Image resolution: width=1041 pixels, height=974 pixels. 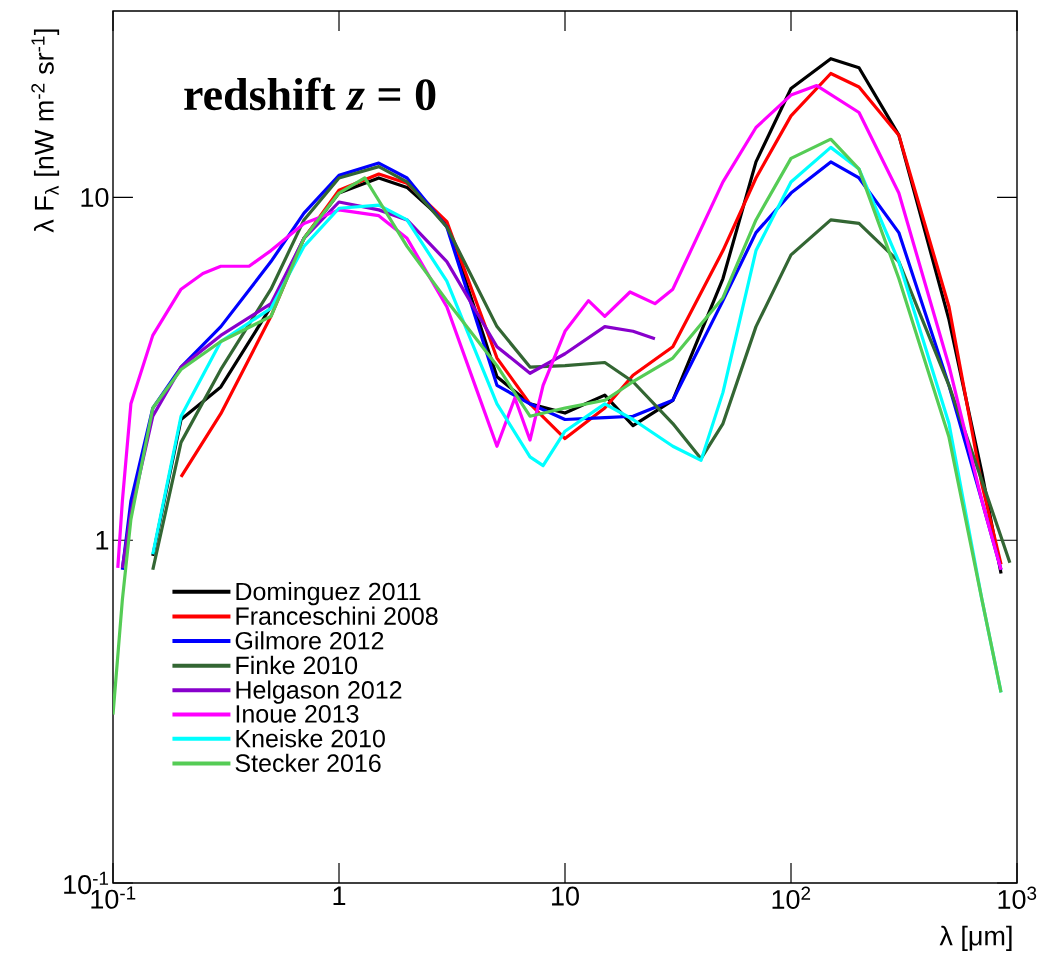 What do you see at coordinates (791, 898) in the screenshot?
I see `x-tick-label: 10$^{2}$` at bounding box center [791, 898].